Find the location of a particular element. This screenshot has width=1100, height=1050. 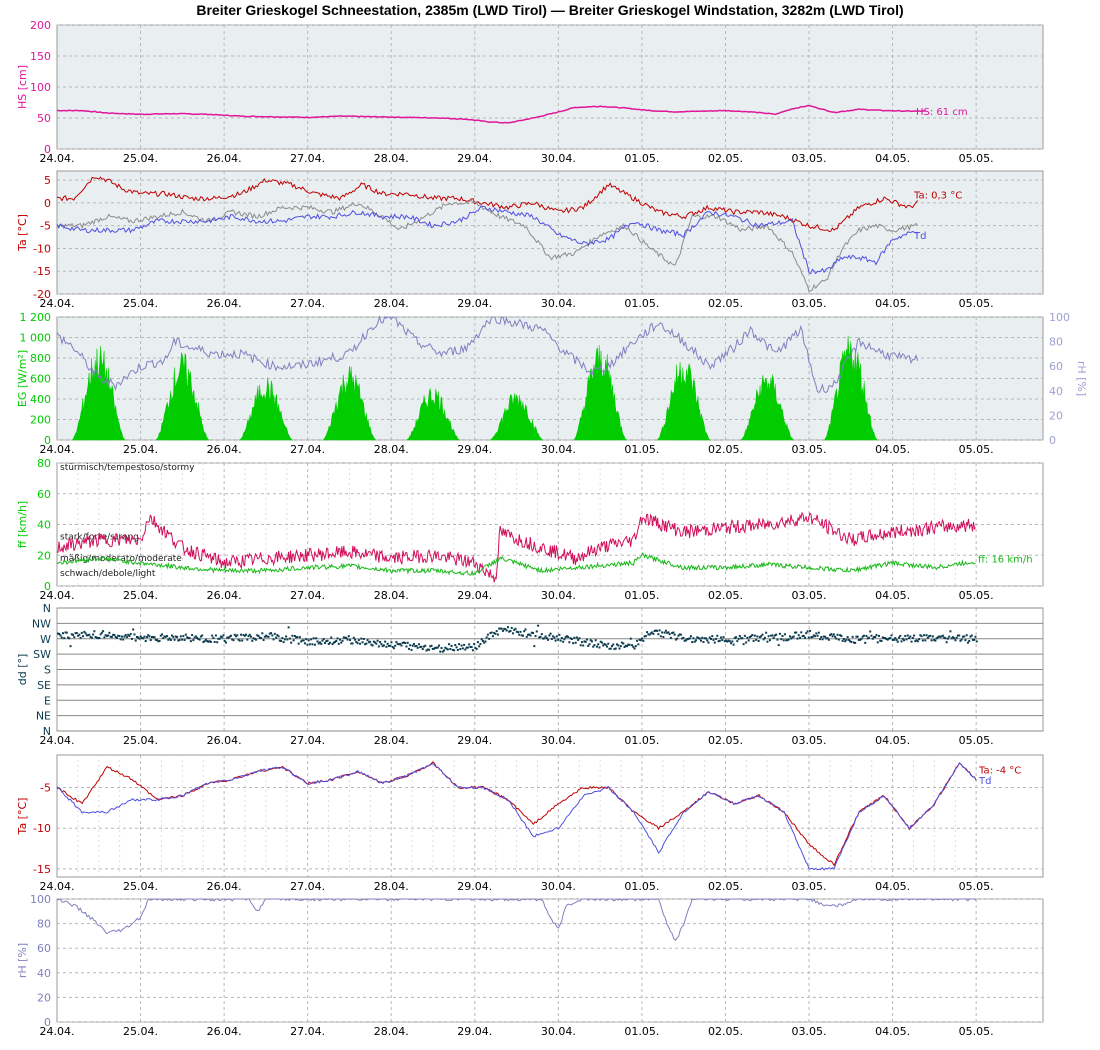

y-tick-label: NE is located at coordinates (43, 716).